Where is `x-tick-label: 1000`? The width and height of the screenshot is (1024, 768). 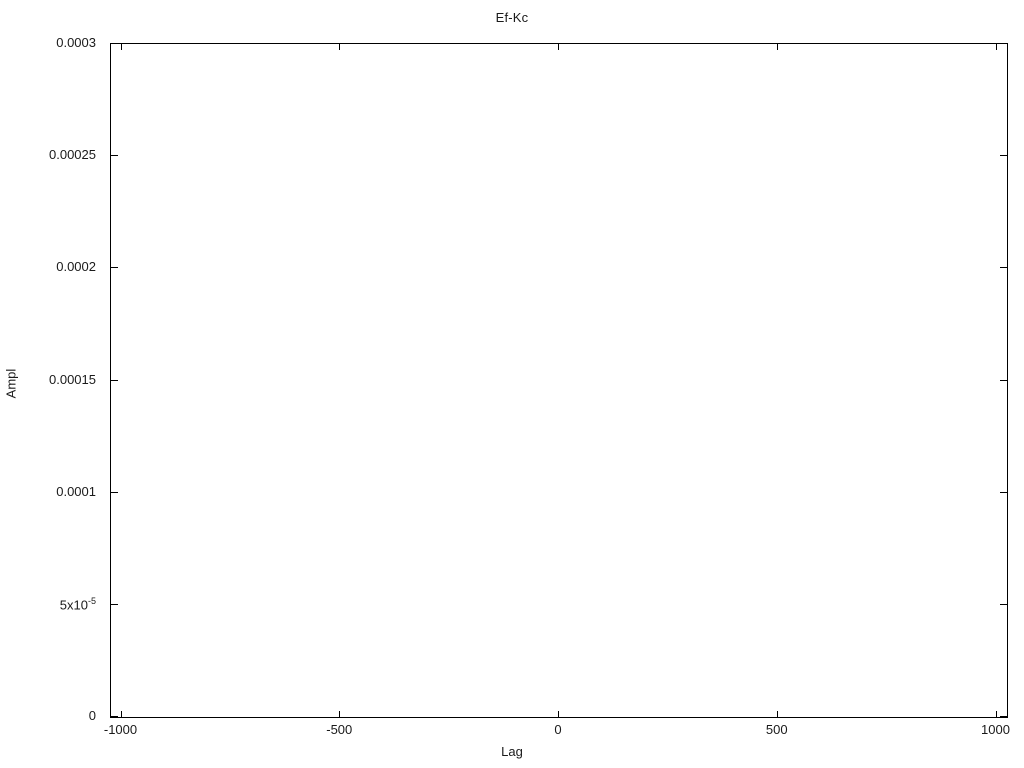 x-tick-label: 1000 is located at coordinates (995, 729).